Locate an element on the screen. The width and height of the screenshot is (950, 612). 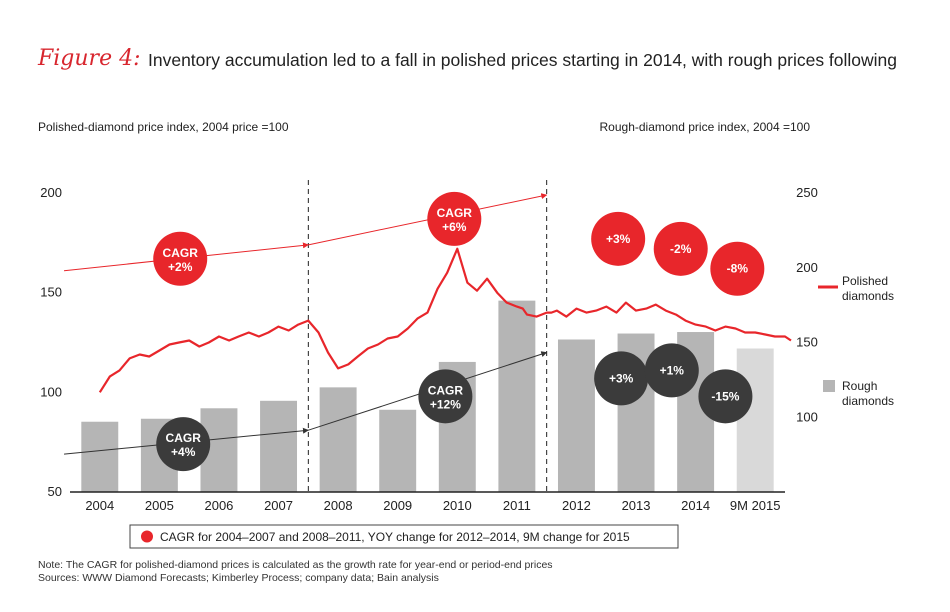
legend-rough-label: Rough is located at coordinates (859, 386).